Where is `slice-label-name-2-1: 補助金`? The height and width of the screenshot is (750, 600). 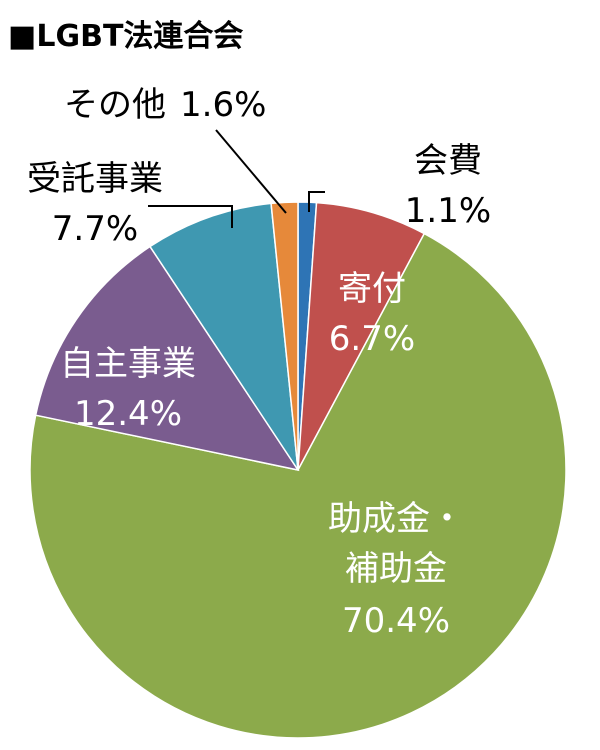
slice-label-name-2-1: 補助金 is located at coordinates (396, 569).